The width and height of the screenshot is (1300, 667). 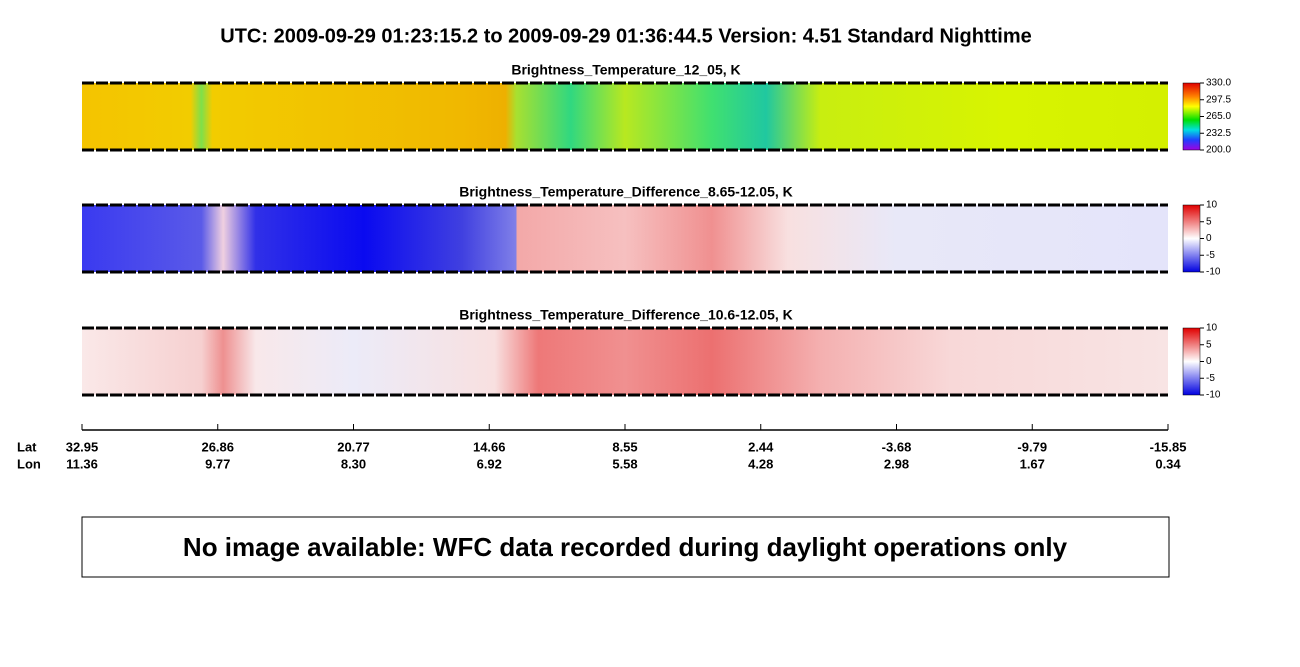 What do you see at coordinates (1218, 150) in the screenshot?
I see `colorbar-label: 200.0` at bounding box center [1218, 150].